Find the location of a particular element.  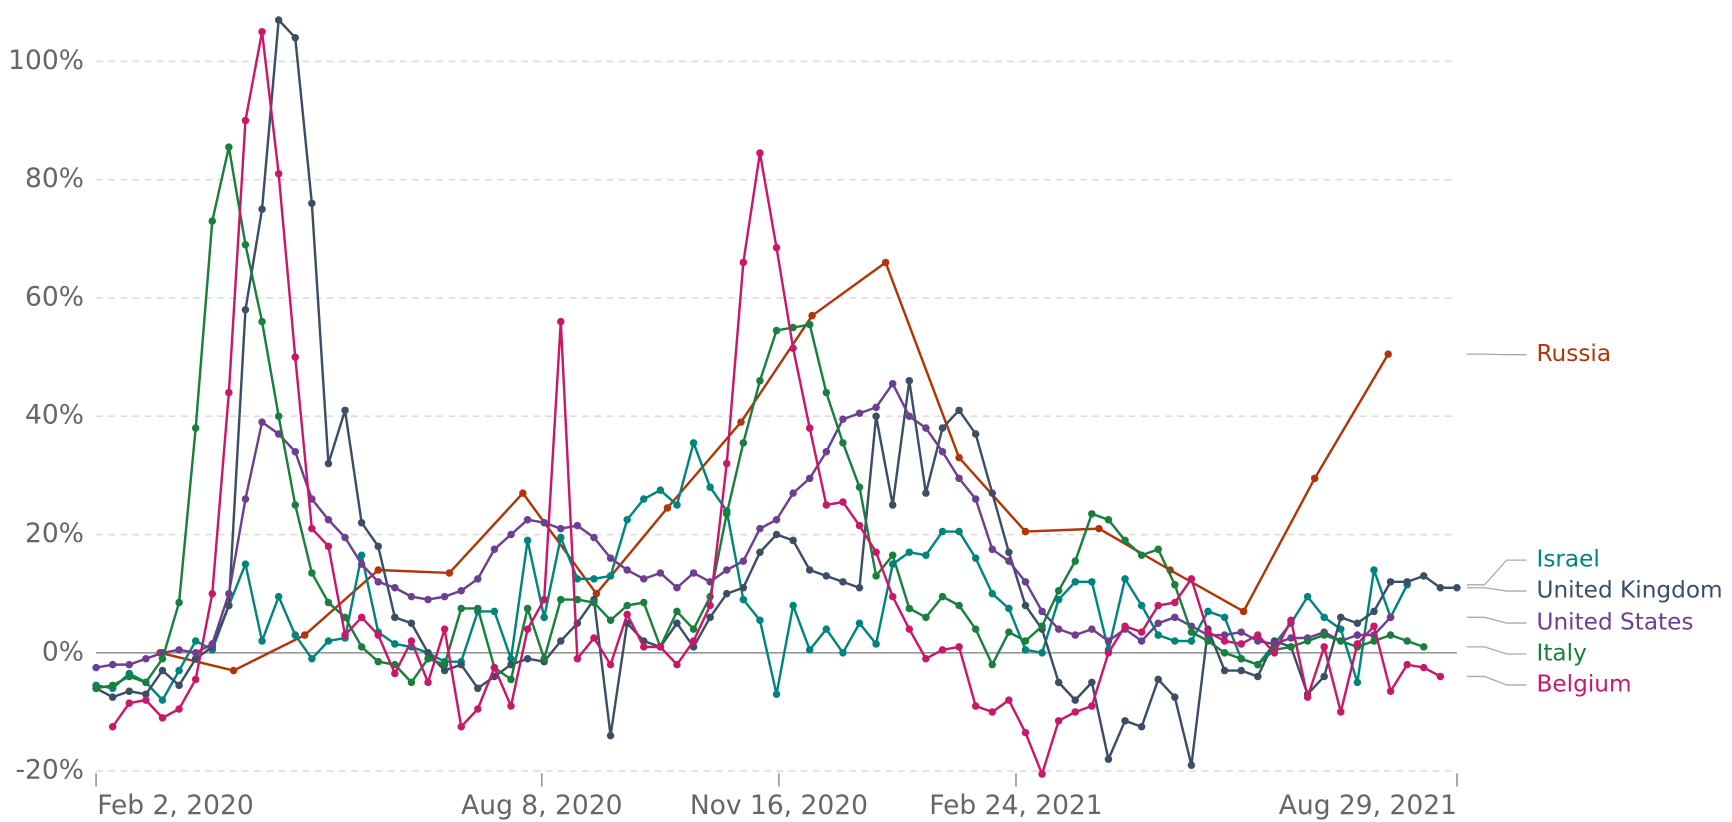

y-tick-label: 60% is located at coordinates (54, 296).